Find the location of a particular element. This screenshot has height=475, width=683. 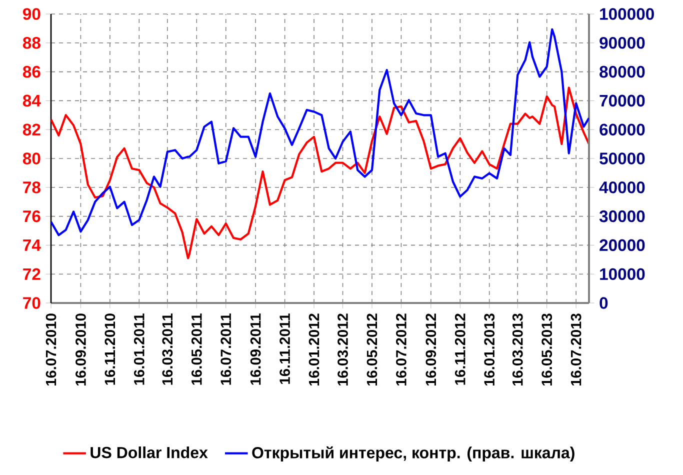

y-tick-label: 86 is located at coordinates (31, 72).